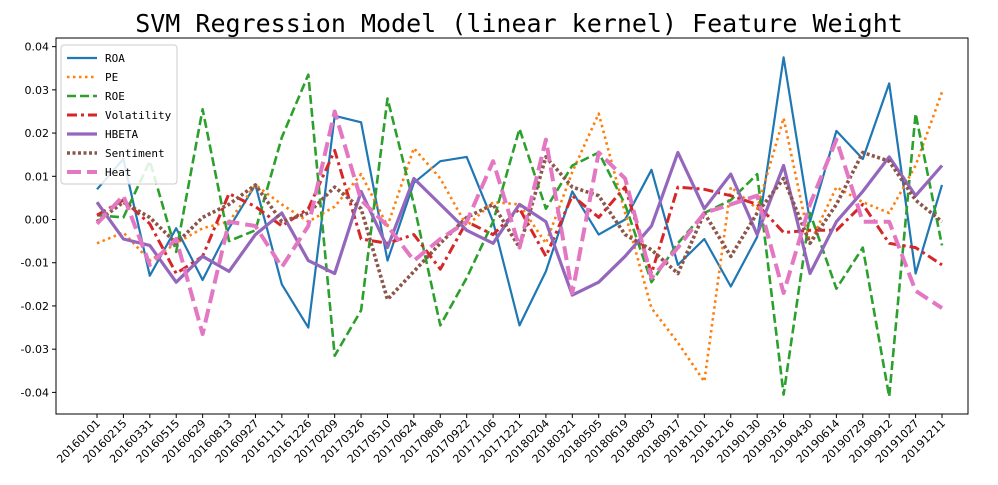  What do you see at coordinates (115, 58) in the screenshot?
I see `legend-label-roa: ROA` at bounding box center [115, 58].